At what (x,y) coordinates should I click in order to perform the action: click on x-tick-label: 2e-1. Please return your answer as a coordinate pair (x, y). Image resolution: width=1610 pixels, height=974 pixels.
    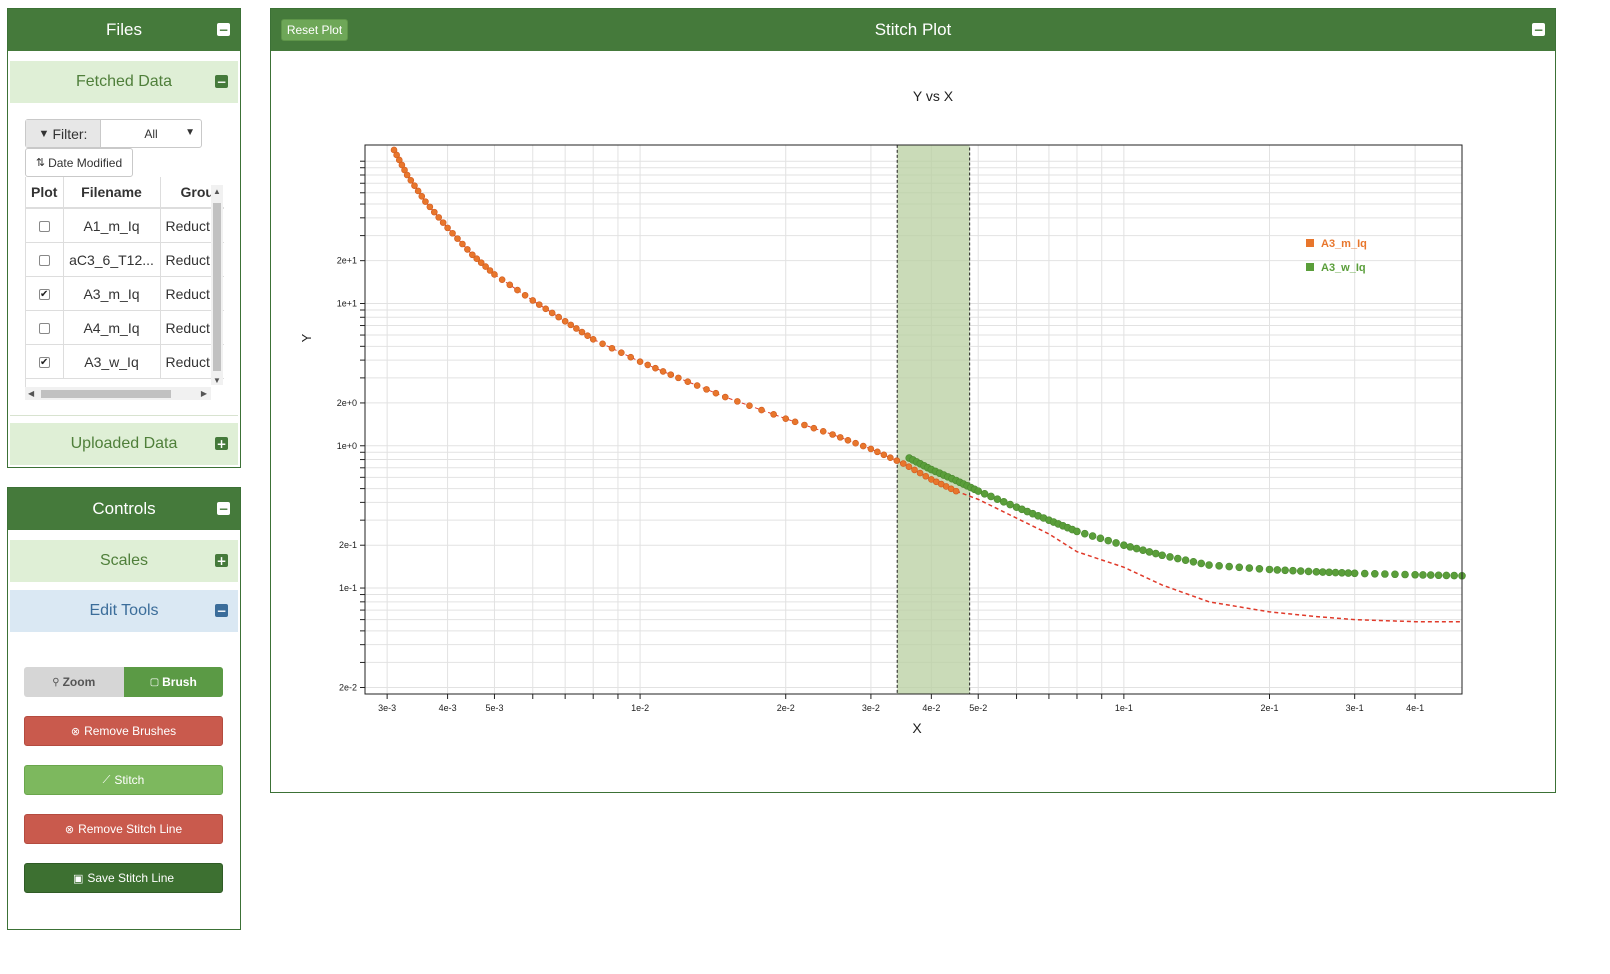
    Looking at the image, I should click on (1269, 708).